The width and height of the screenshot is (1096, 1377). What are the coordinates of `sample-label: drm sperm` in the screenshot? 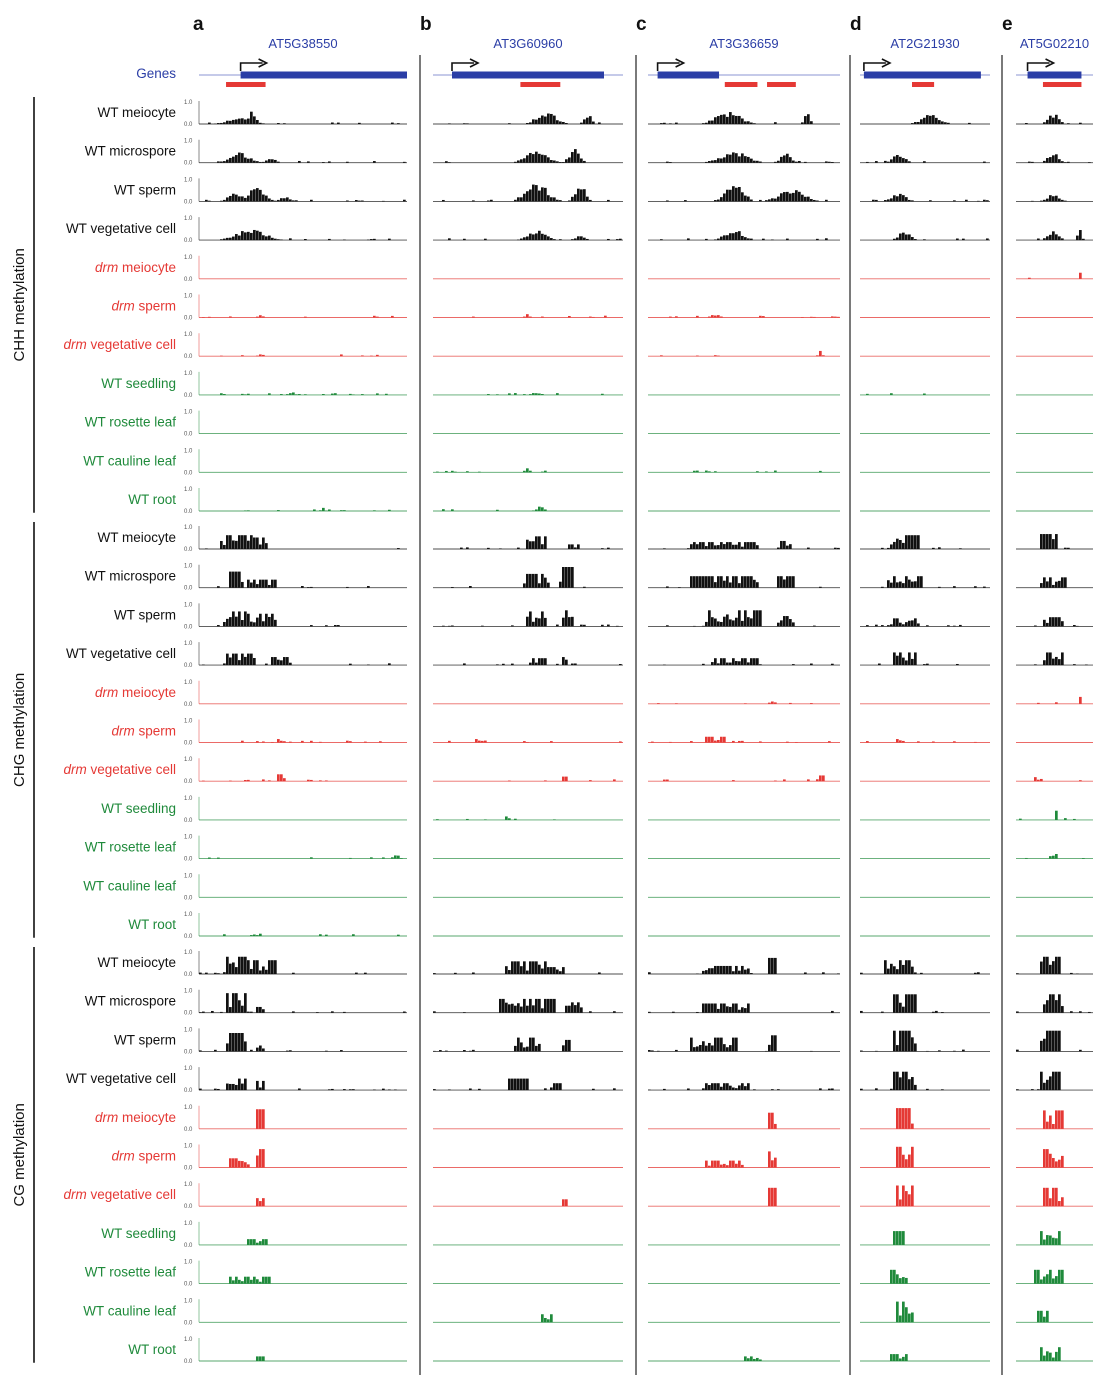 It's located at (143, 306).